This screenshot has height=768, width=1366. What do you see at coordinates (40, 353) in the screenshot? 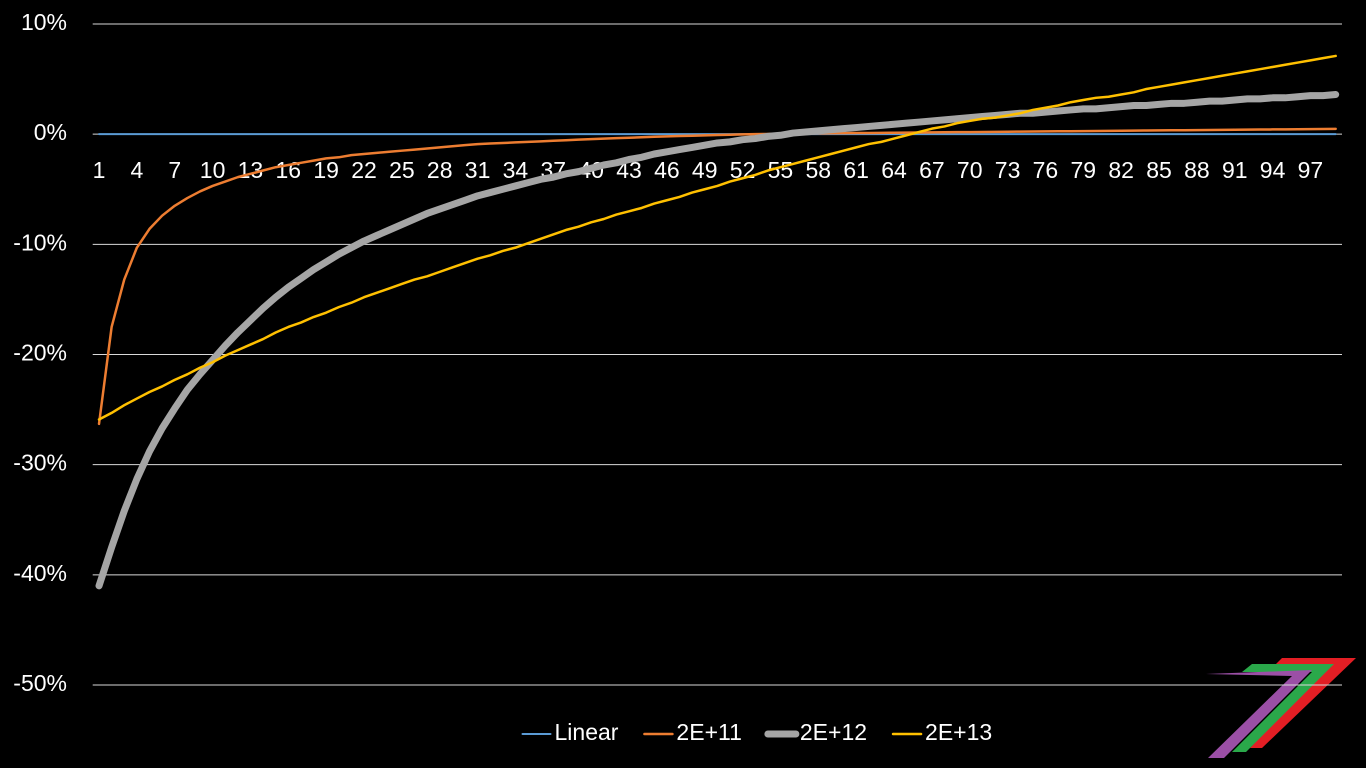
I see `y-tick-label: -20%` at bounding box center [40, 353].